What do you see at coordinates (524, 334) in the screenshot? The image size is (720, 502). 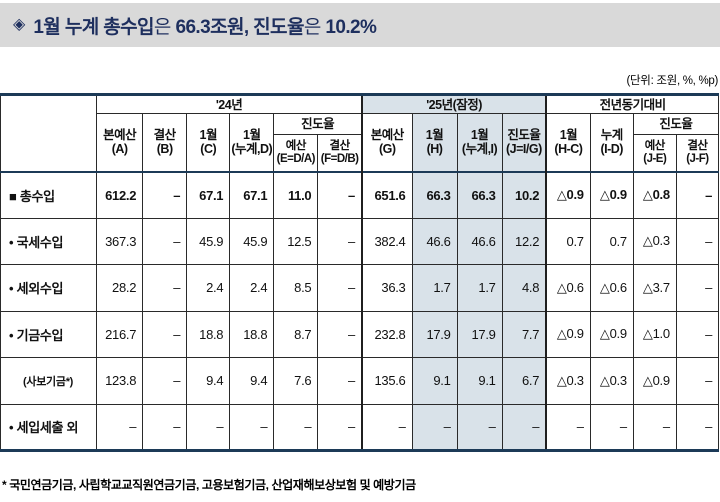 I see `value-cell: 7.7` at bounding box center [524, 334].